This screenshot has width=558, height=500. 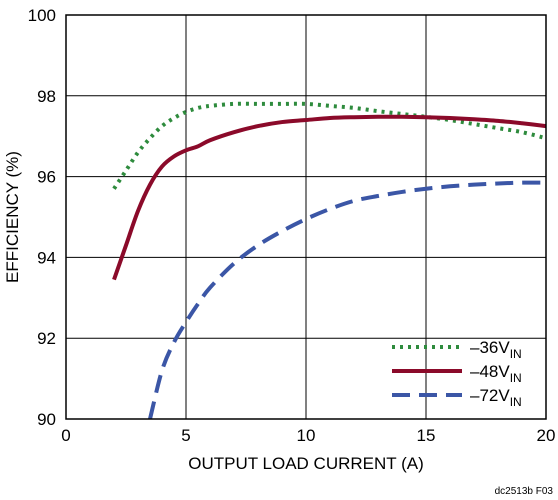 I want to click on x-tick-label: 0, so click(x=65, y=435).